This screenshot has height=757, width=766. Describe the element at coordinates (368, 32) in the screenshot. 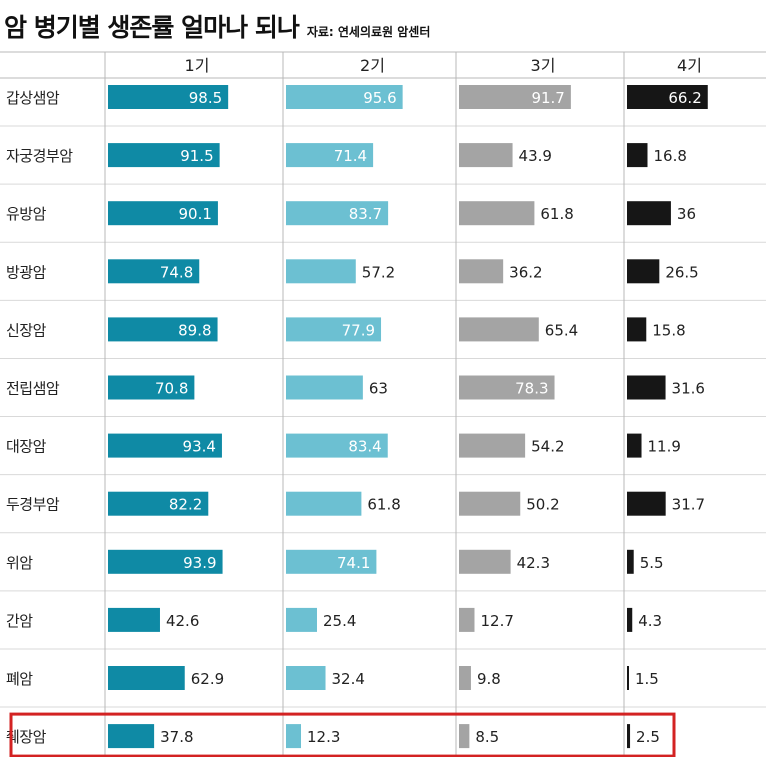

I see `source-note: 자료: 연세의료원 암센터` at that location.